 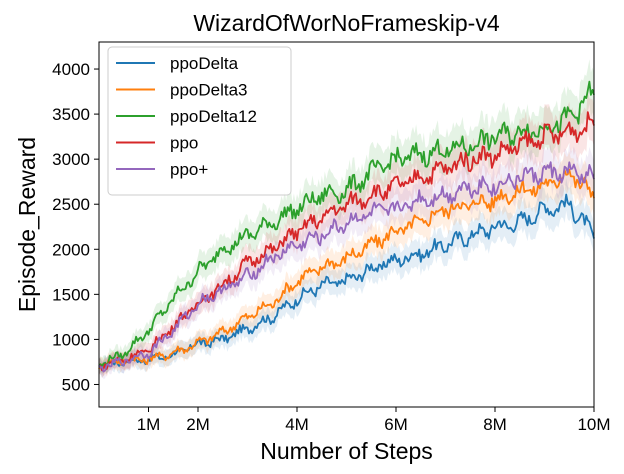 I want to click on y-tick-label: 3500, so click(x=71, y=114).